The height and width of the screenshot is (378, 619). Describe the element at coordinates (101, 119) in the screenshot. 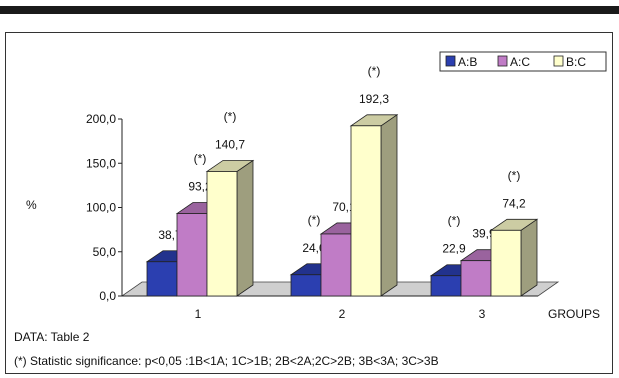

I see `y-tick-label: 200,0` at that location.